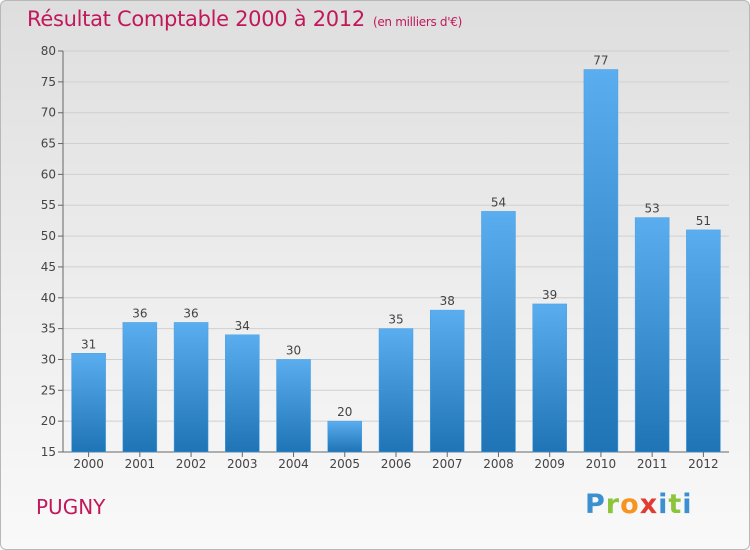  I want to click on bar-value-label: 39, so click(549, 295).